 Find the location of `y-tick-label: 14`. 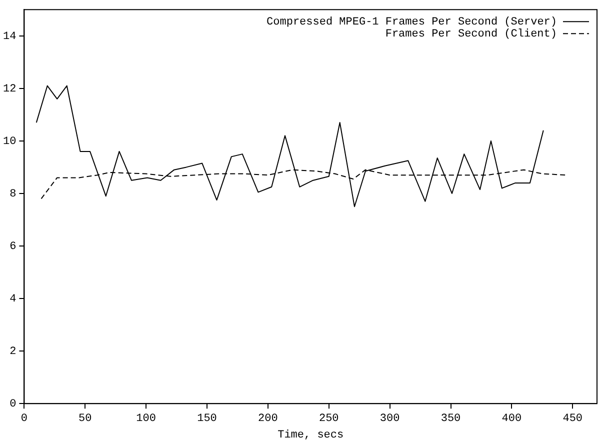

y-tick-label: 14 is located at coordinates (10, 36).